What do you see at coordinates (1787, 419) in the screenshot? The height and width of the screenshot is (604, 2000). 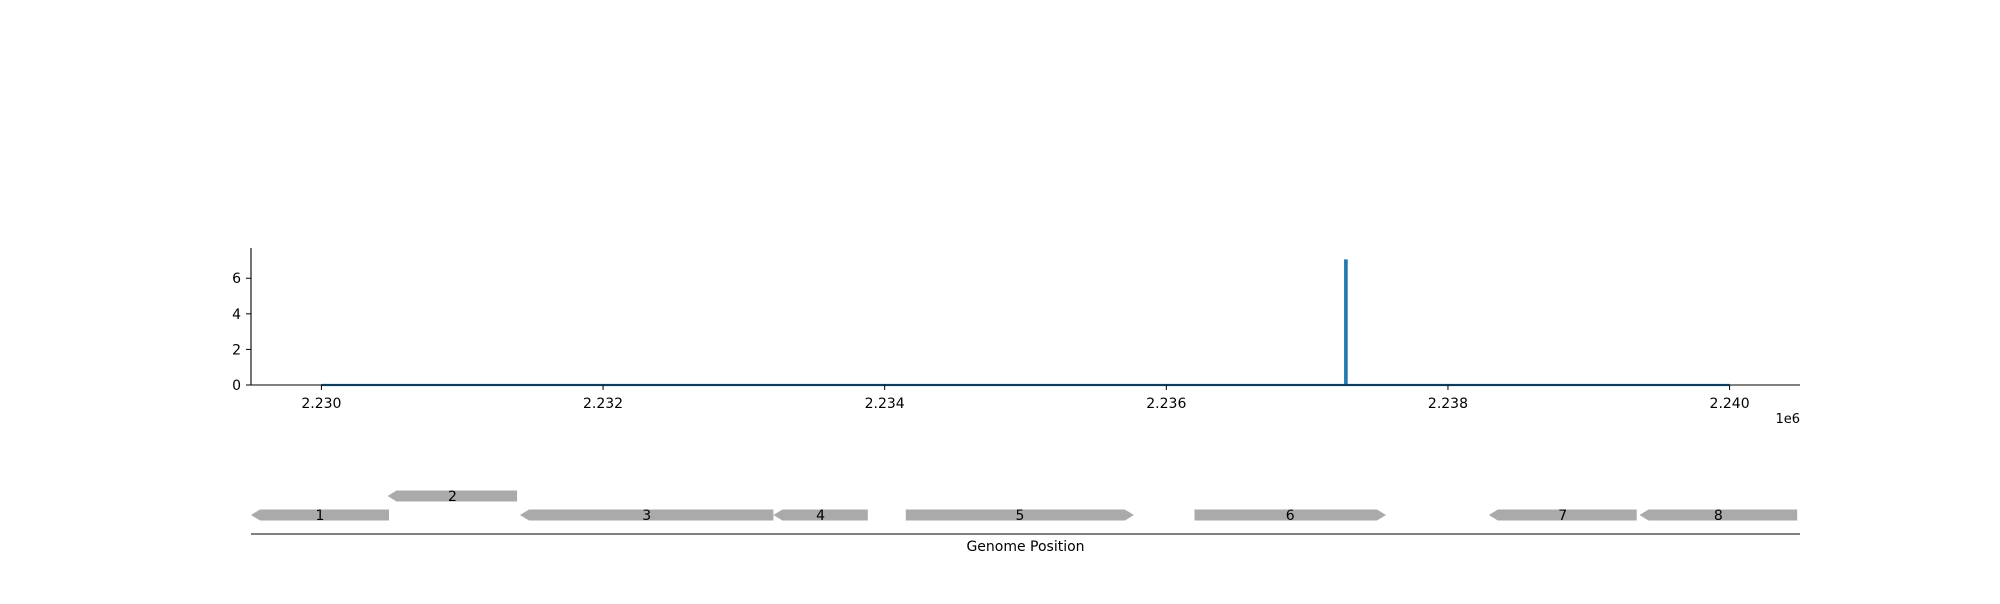 I see `x-offset-label: 1e6` at bounding box center [1787, 419].